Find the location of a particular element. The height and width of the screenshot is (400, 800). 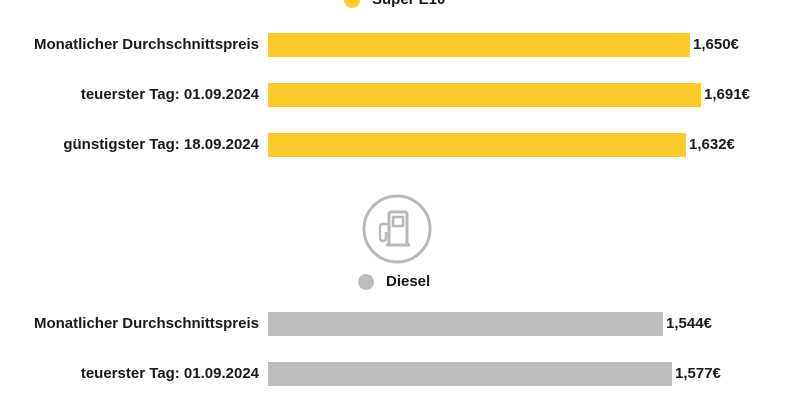

legend-diesel: Diesel is located at coordinates (394, 281).